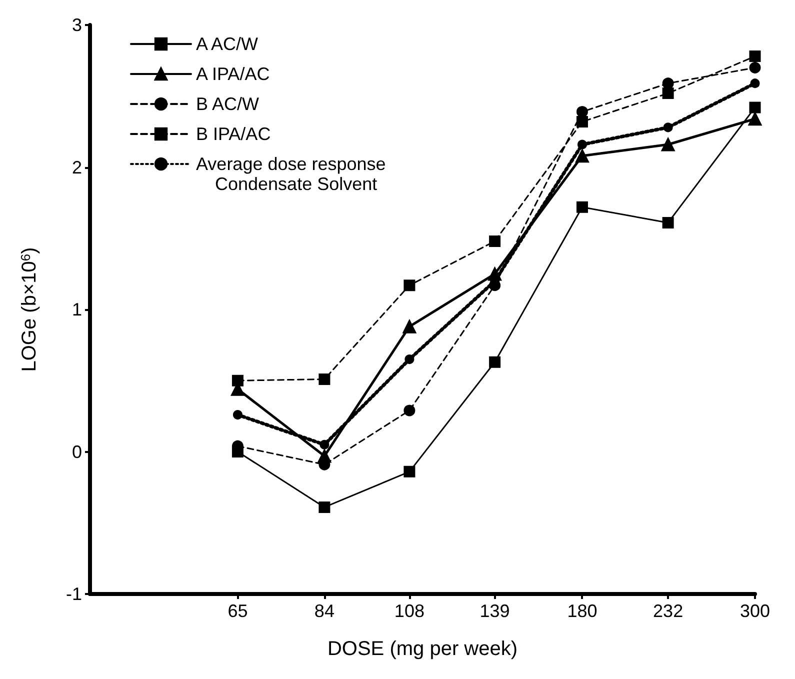 This screenshot has width=795, height=679. Describe the element at coordinates (324, 611) in the screenshot. I see `x-tick-label: 84` at that location.